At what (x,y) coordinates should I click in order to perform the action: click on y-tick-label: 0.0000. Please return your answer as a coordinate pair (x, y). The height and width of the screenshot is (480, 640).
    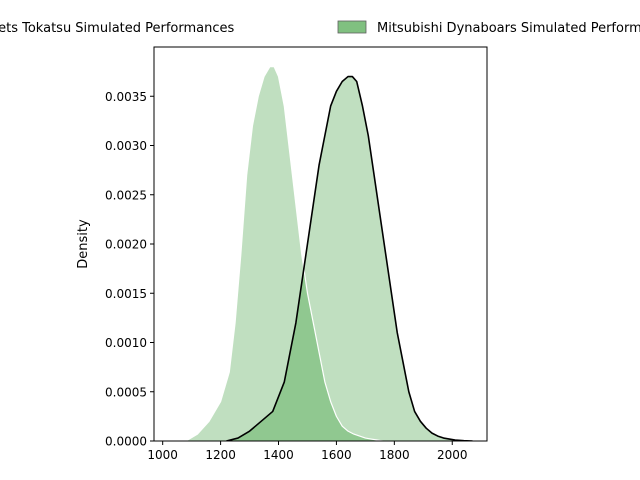
    Looking at the image, I should click on (126, 442).